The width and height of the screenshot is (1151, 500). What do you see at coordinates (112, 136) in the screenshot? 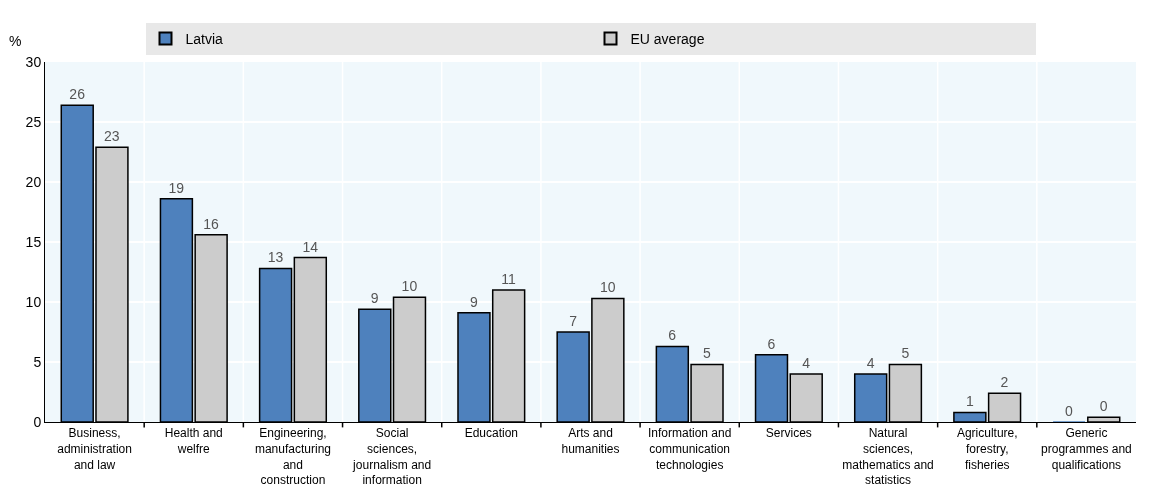
I see `data-label: 23` at bounding box center [112, 136].